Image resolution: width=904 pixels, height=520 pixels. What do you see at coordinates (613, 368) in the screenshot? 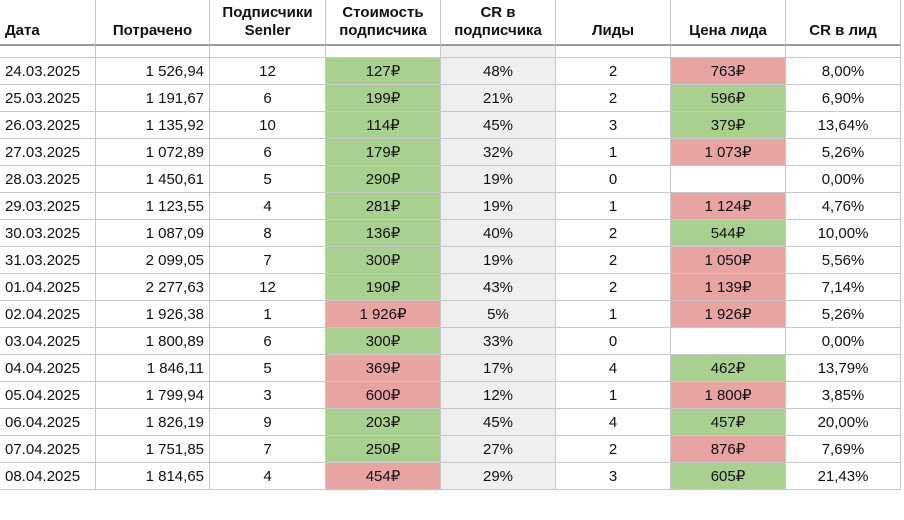
I see `cell: 4` at bounding box center [613, 368].